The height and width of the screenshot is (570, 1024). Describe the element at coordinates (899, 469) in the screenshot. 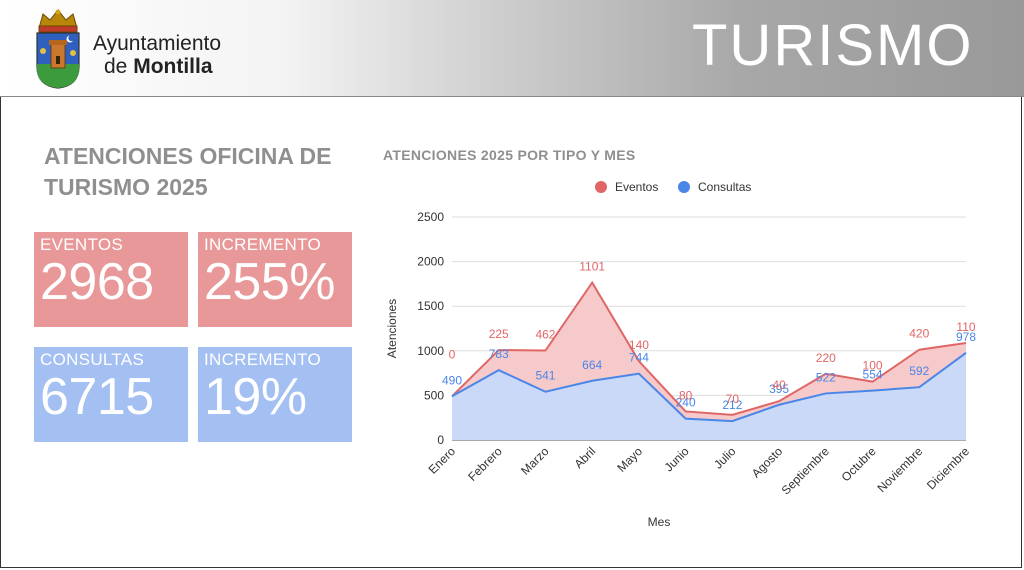

I see `x-tick-label: Noviembre` at that location.